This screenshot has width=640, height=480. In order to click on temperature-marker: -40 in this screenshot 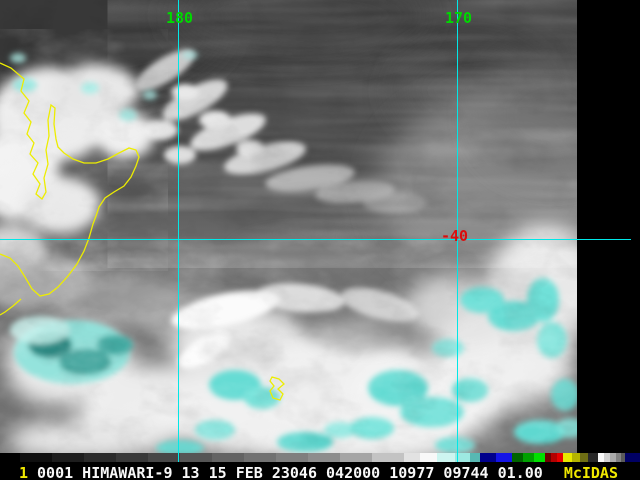, I will do `click(455, 236)`.